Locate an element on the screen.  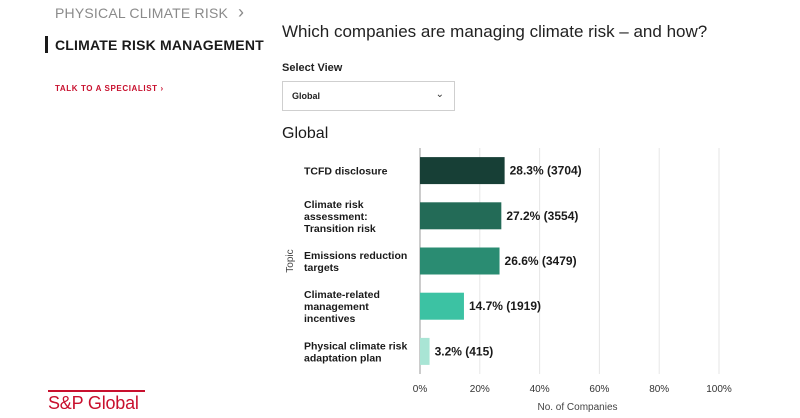
data-label: 27.2% (3554) is located at coordinates (542, 216).